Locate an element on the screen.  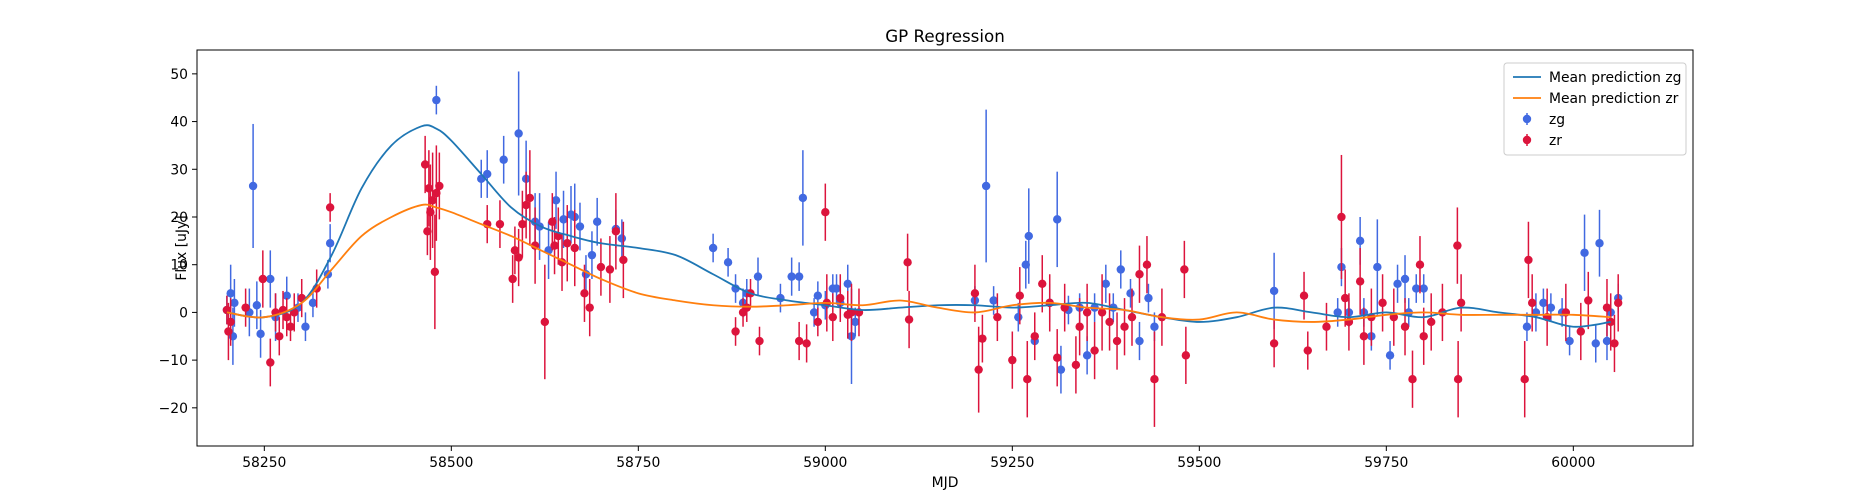
y-tick-label: 50 is located at coordinates (179, 75).